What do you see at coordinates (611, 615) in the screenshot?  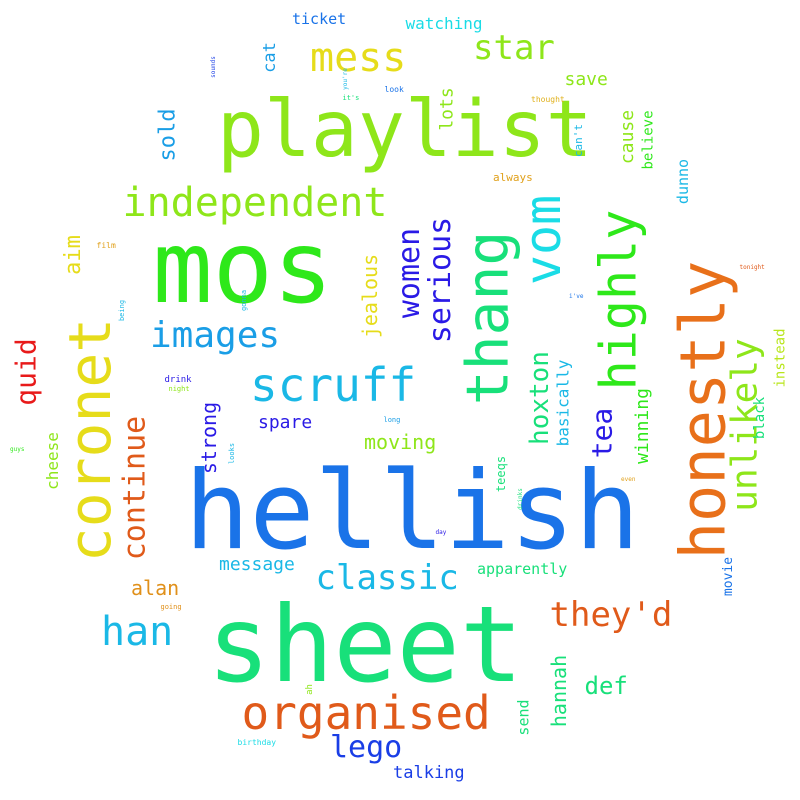 I see `word-they-d: they'd` at bounding box center [611, 615].